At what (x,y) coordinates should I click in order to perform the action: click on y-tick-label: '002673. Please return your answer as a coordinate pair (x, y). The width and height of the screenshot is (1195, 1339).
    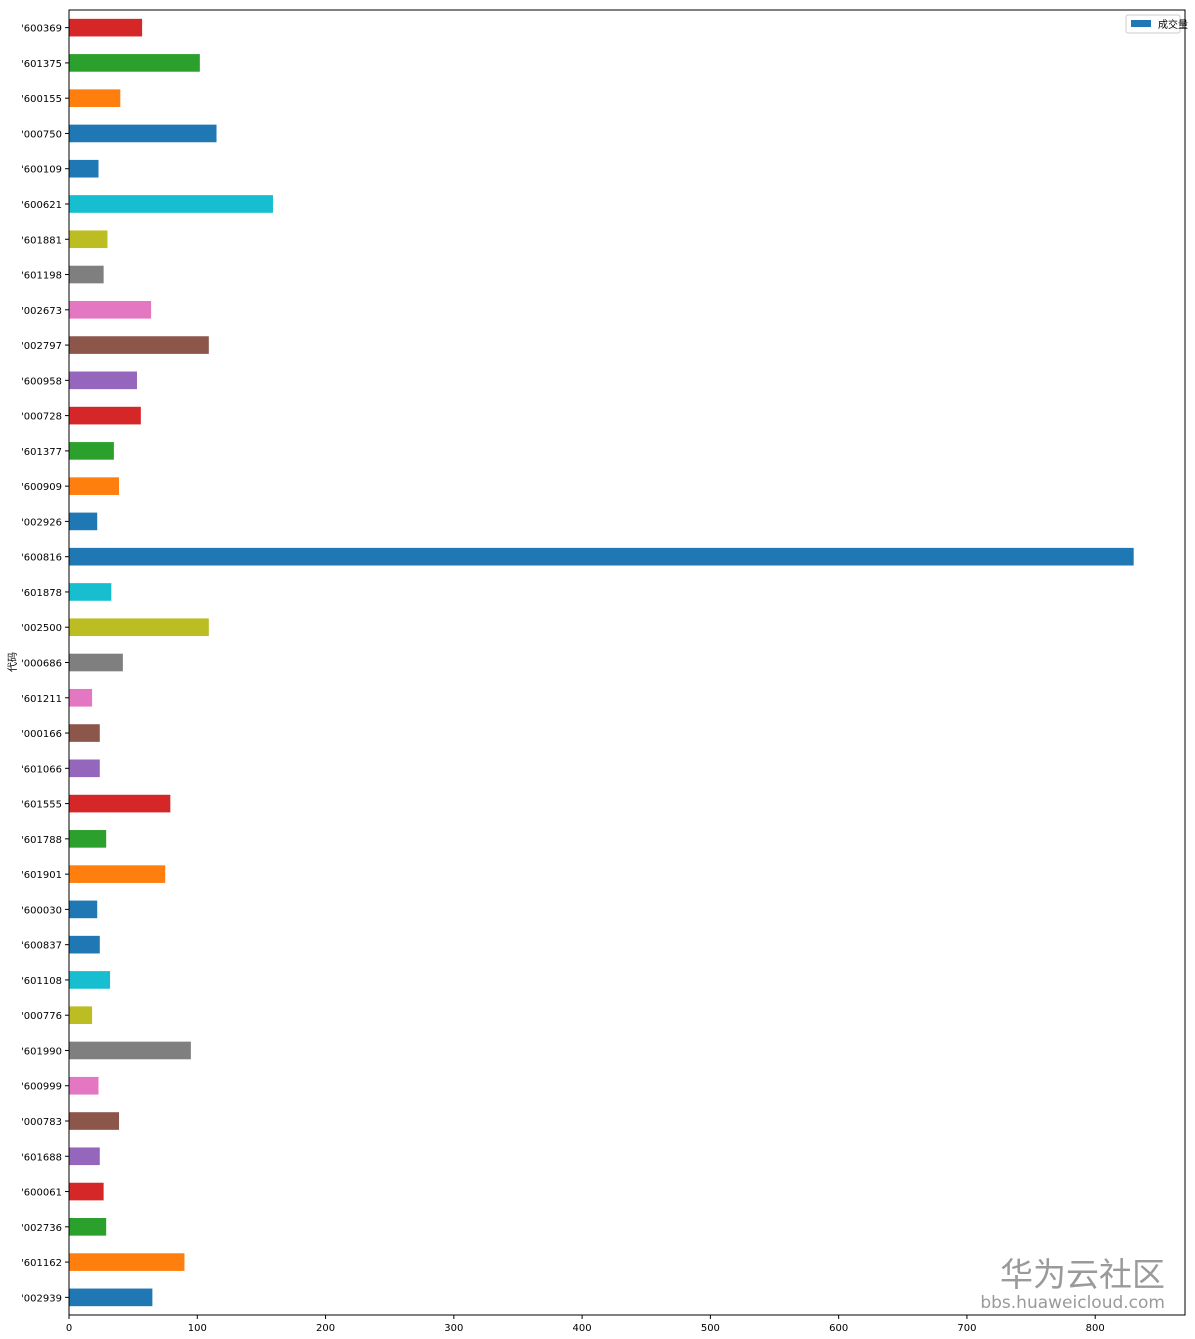
    Looking at the image, I should click on (41, 311).